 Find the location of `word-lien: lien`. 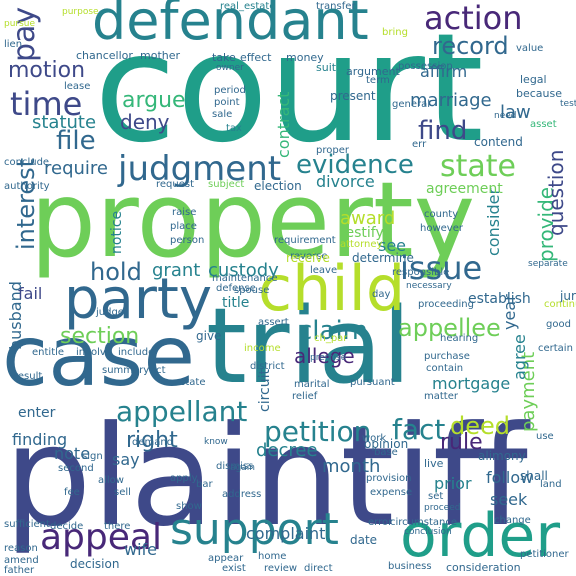

word-lien: lien is located at coordinates (13, 44).